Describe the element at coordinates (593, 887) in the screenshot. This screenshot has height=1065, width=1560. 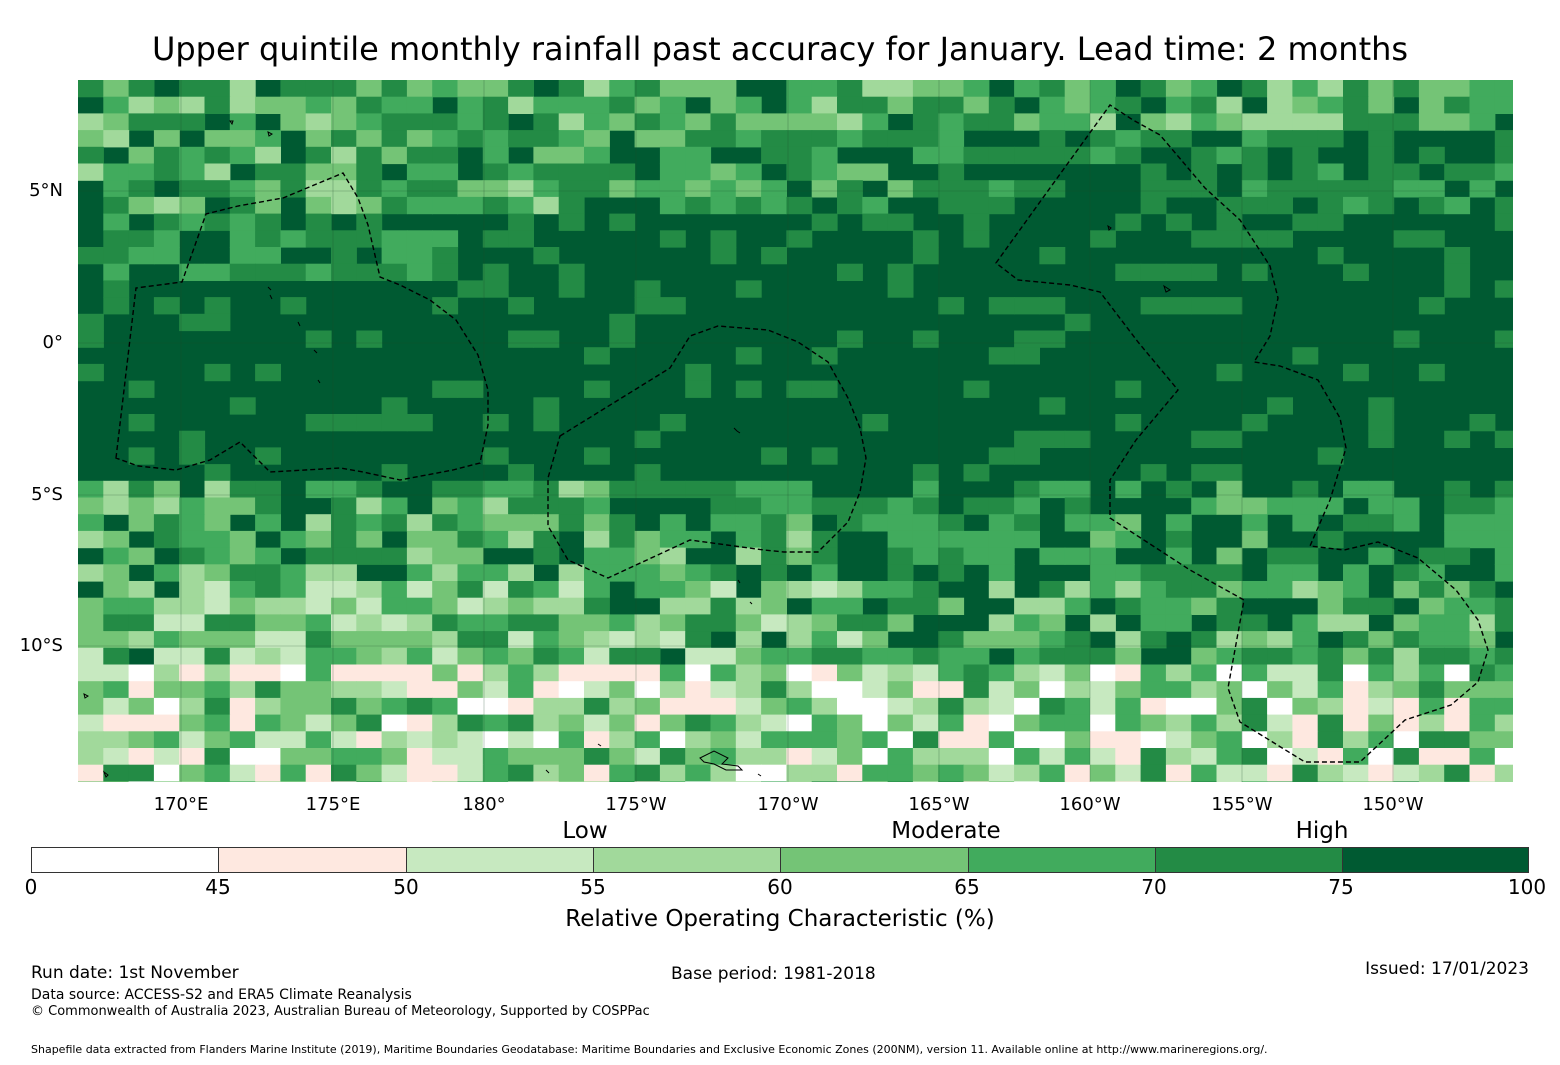
I see `colorbar-tick-55: 55` at that location.